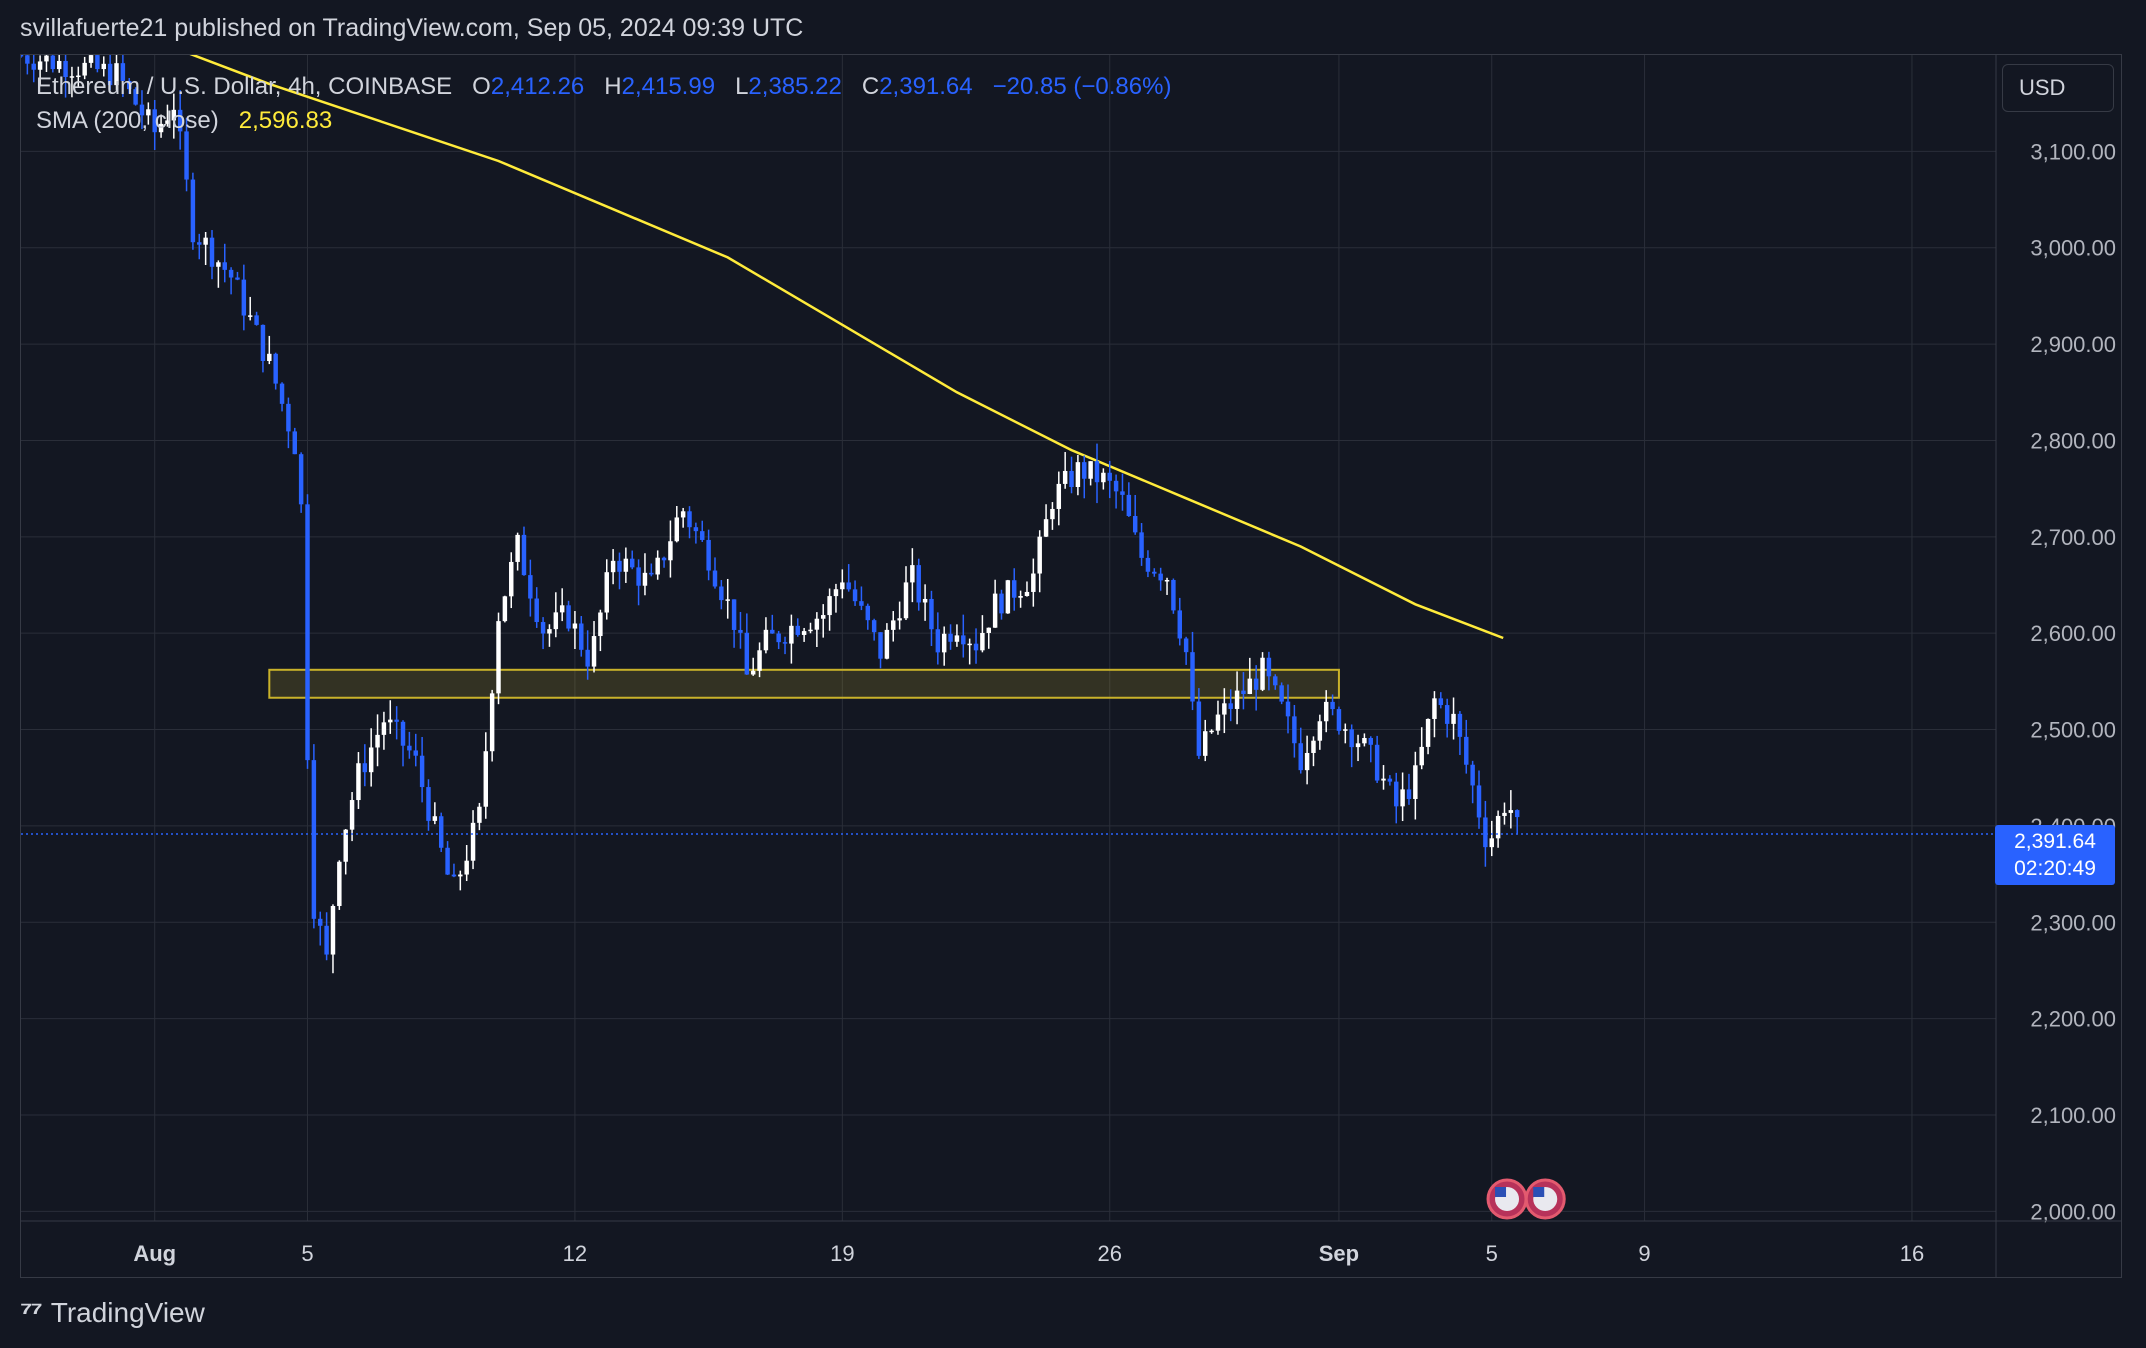 The image size is (2146, 1348). What do you see at coordinates (2073, 151) in the screenshot?
I see `y-tick-label: 3,100.00` at bounding box center [2073, 151].